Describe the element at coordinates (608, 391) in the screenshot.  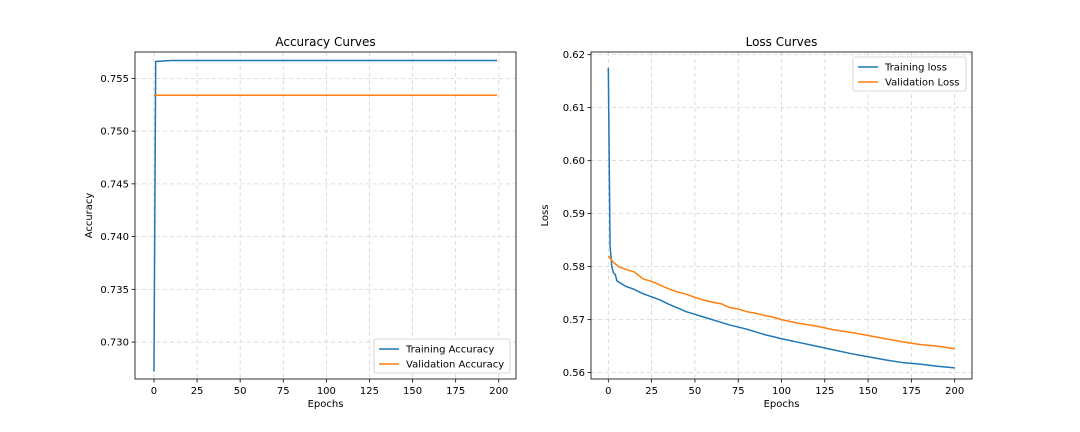
I see `loss-x-tick-label-0: 0` at that location.